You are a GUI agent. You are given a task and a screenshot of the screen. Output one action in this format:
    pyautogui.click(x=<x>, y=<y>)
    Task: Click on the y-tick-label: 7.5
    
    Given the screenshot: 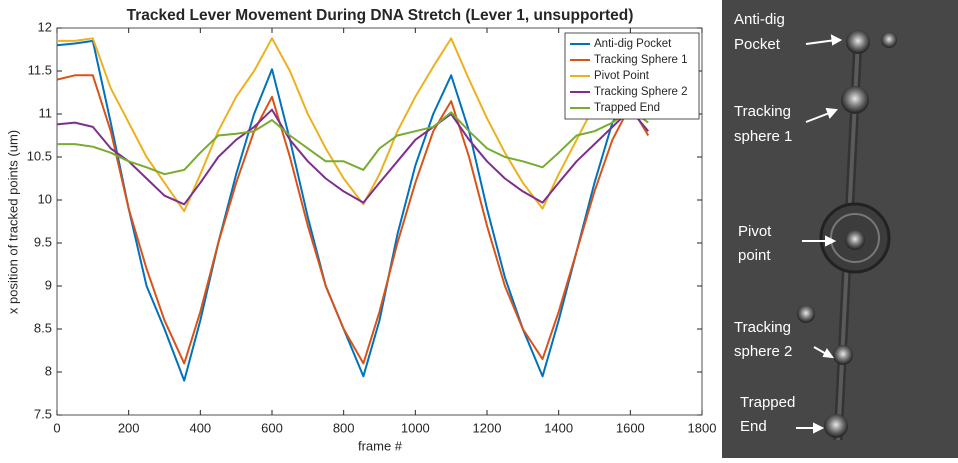 What is the action you would take?
    pyautogui.click(x=43, y=413)
    